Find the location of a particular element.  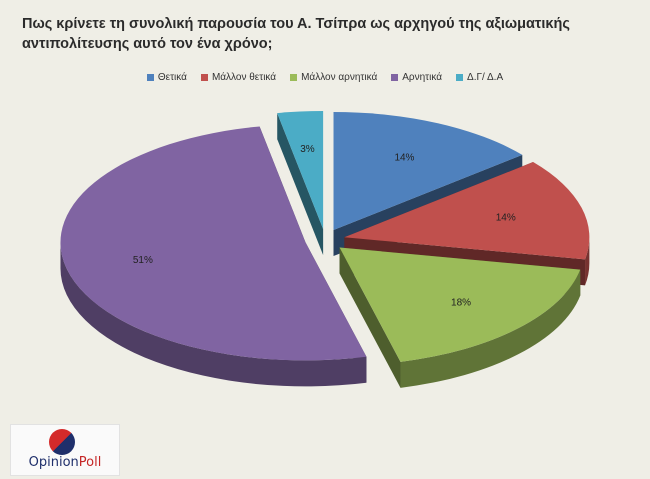

legend-item: Θετικά is located at coordinates (166, 77).